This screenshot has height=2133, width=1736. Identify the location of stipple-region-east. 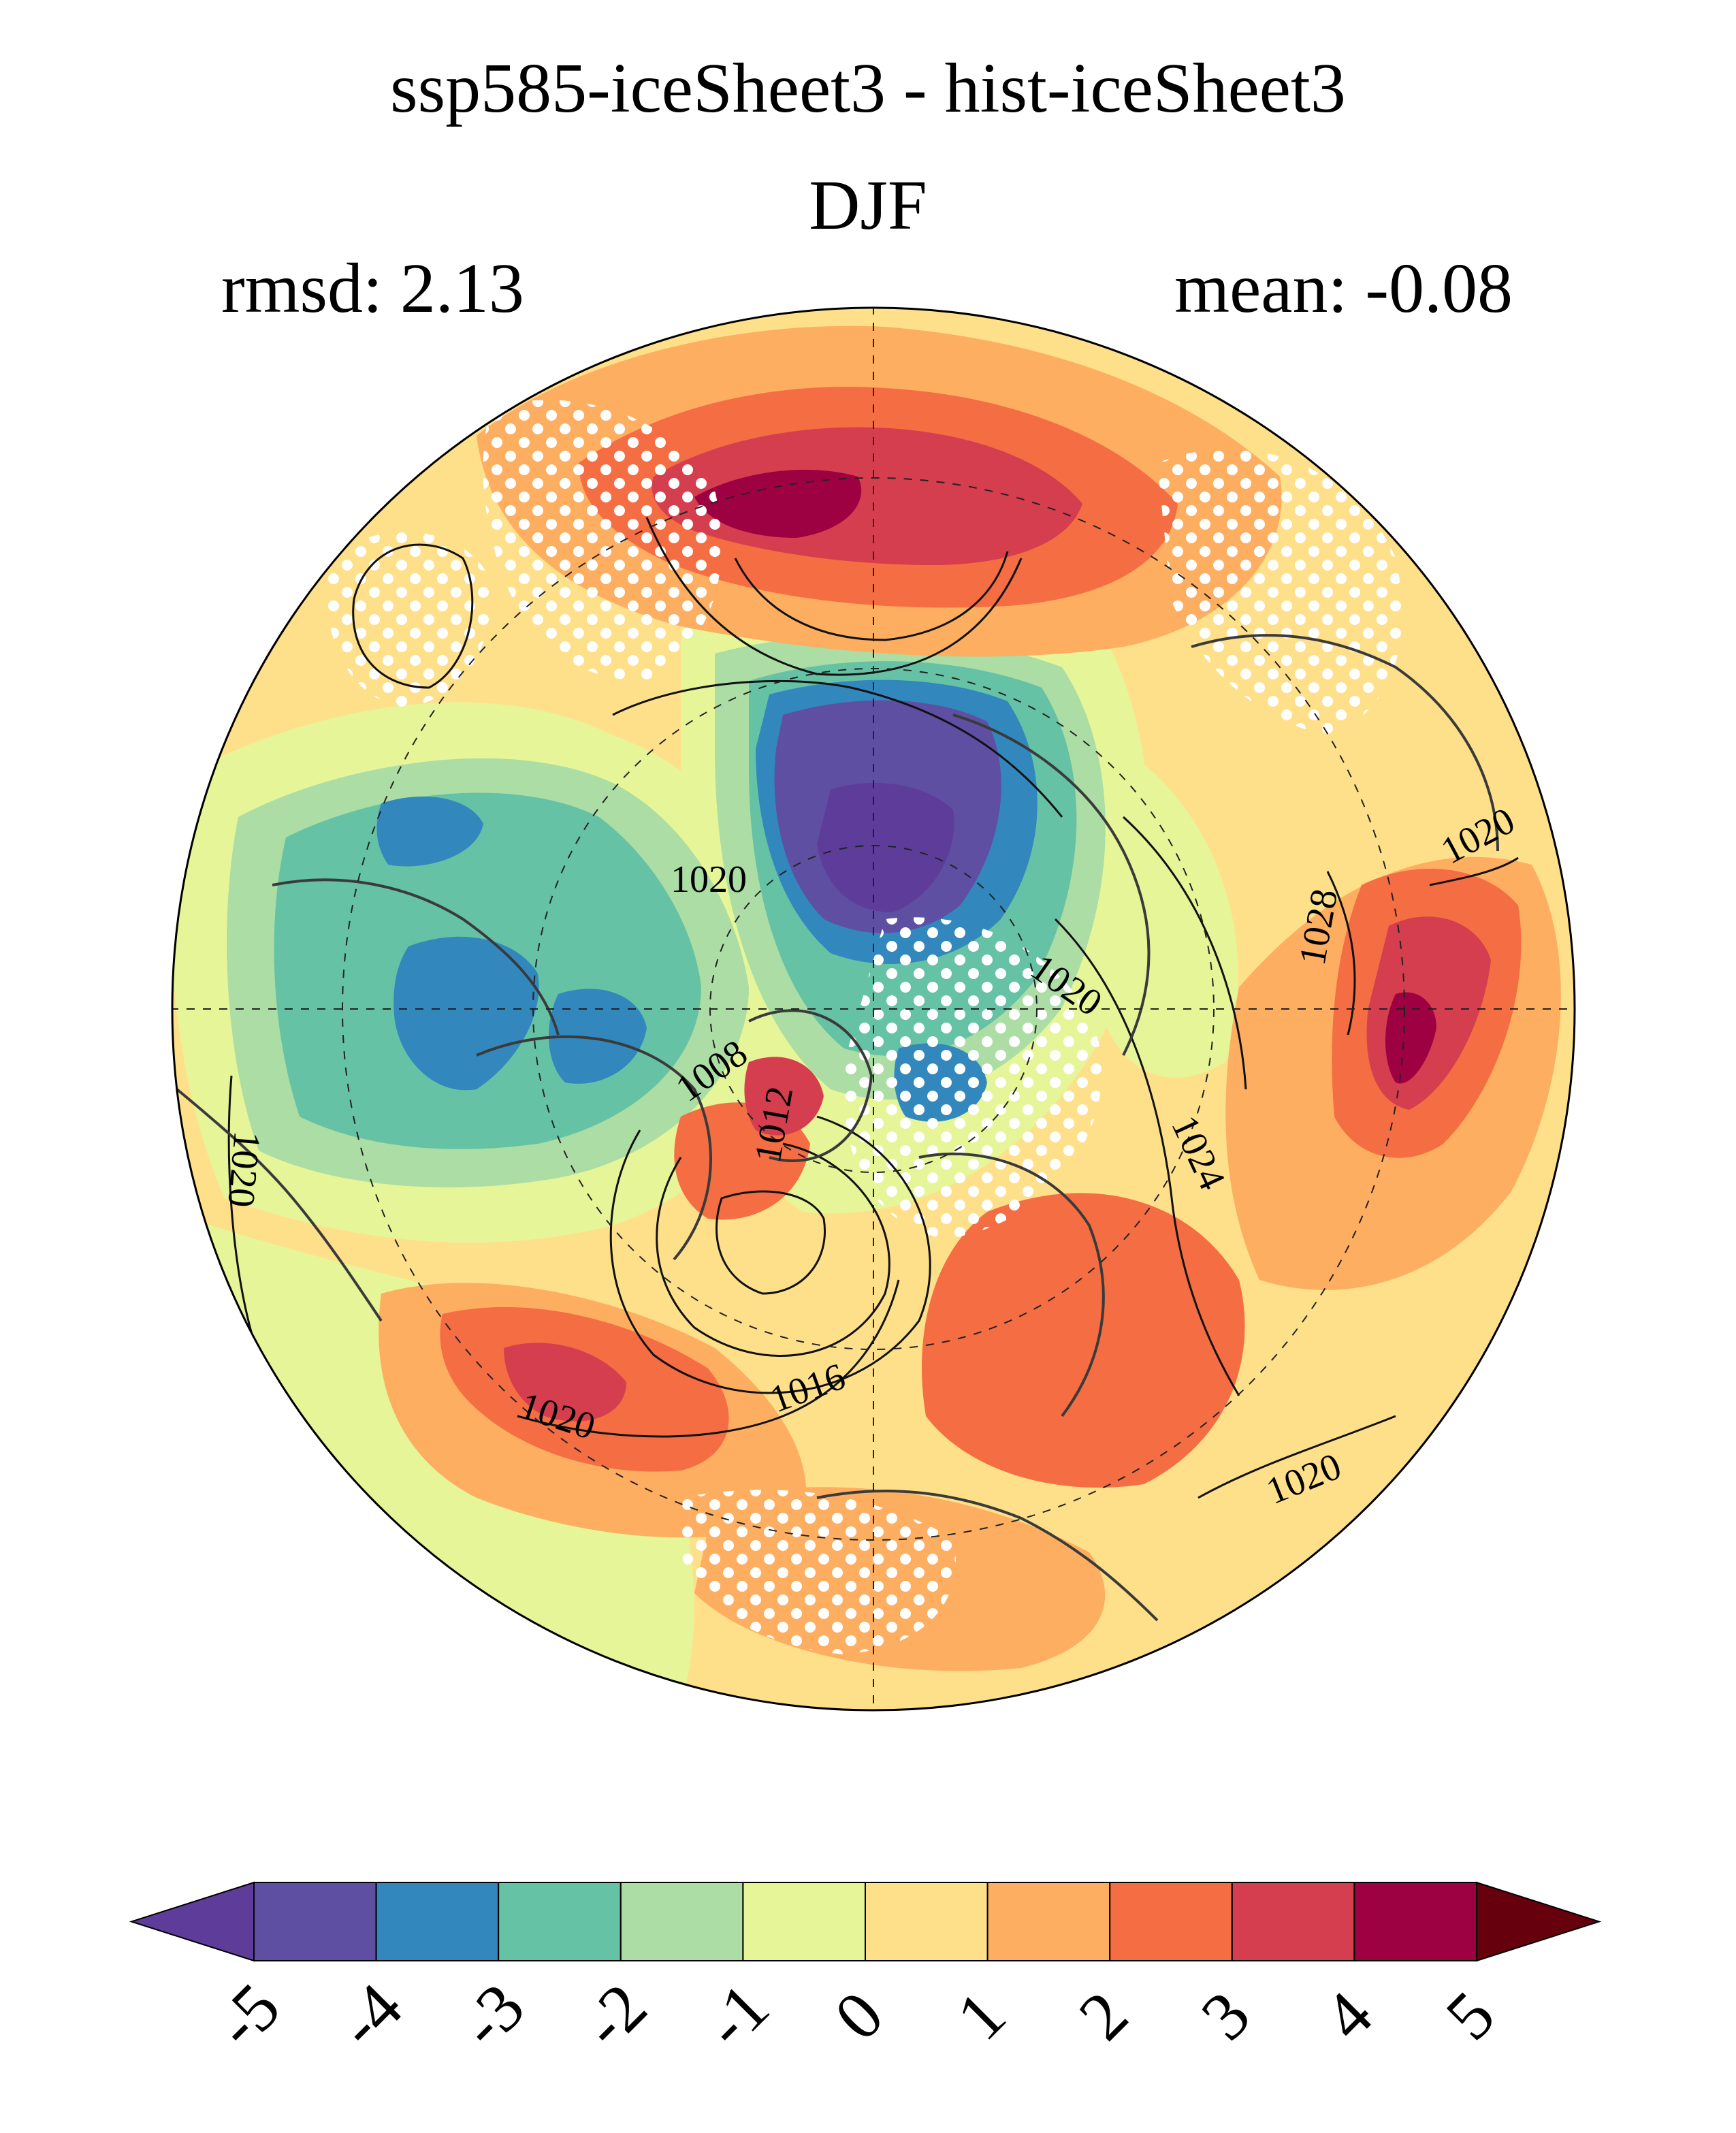
(1279, 592).